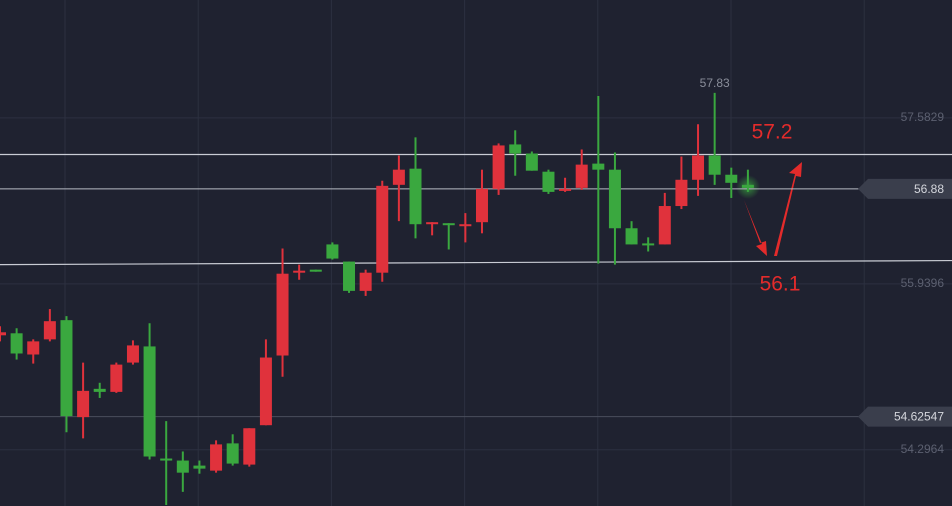 The width and height of the screenshot is (952, 506). Describe the element at coordinates (772, 132) in the screenshot. I see `annotation: 57.2` at that location.